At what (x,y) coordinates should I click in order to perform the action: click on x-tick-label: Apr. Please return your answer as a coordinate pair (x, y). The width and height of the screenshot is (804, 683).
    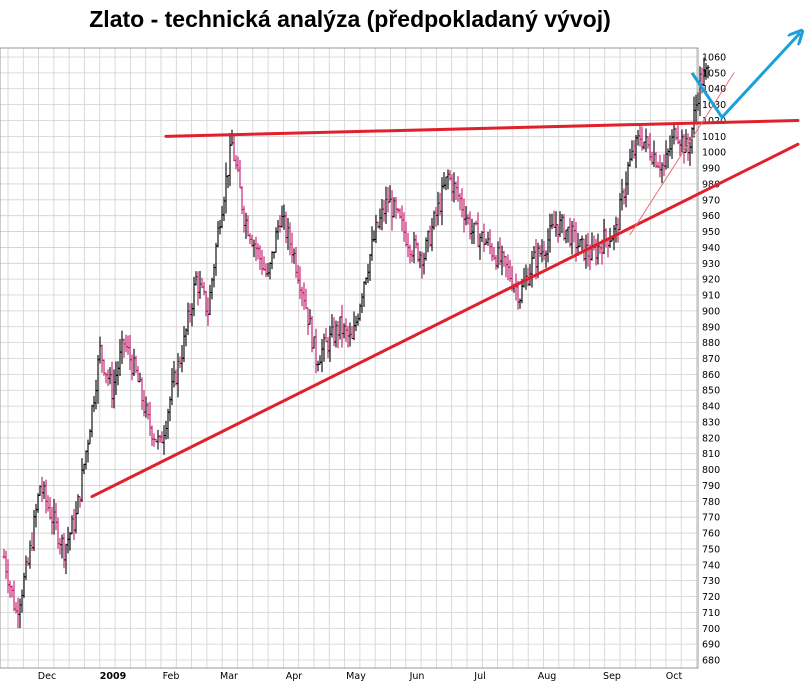
    Looking at the image, I should click on (294, 676).